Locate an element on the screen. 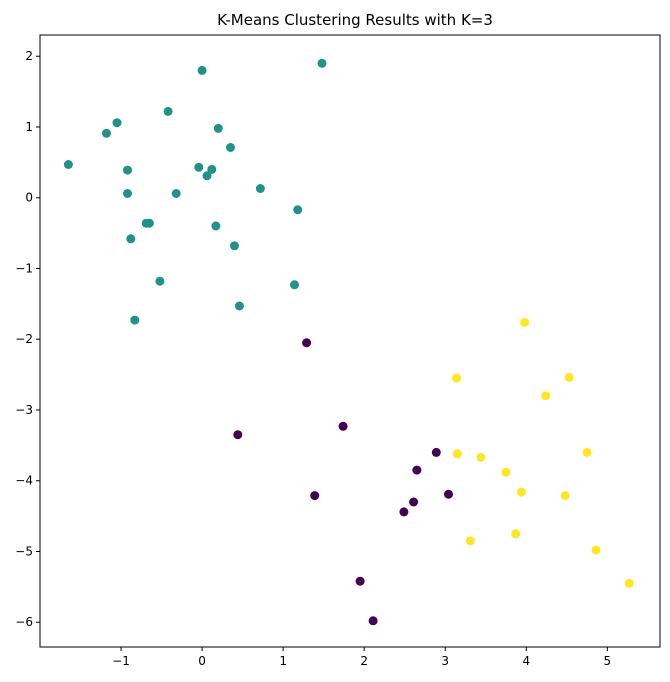 Image resolution: width=670 pixels, height=682 pixels. y-tick-label: 2 is located at coordinates (29, 56).